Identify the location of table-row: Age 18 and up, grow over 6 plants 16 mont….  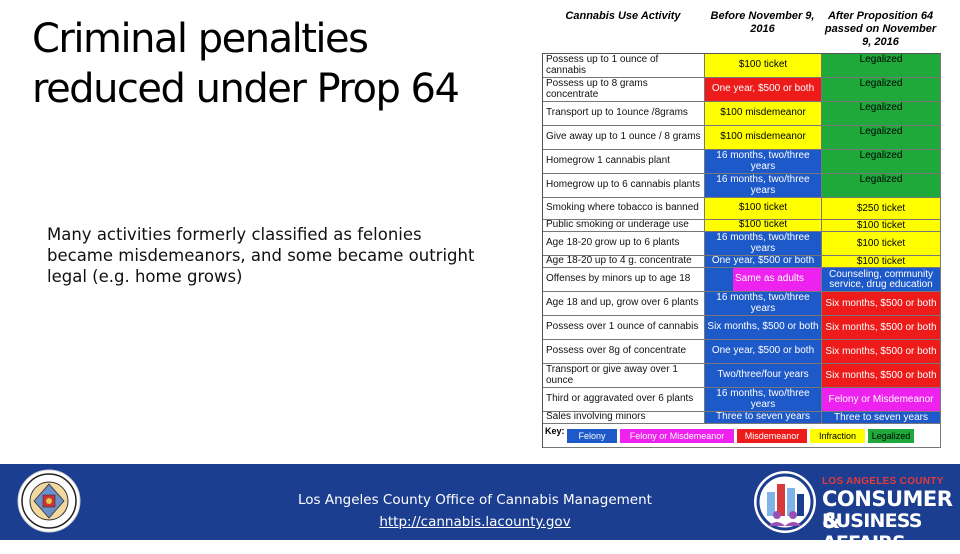
(742, 304).